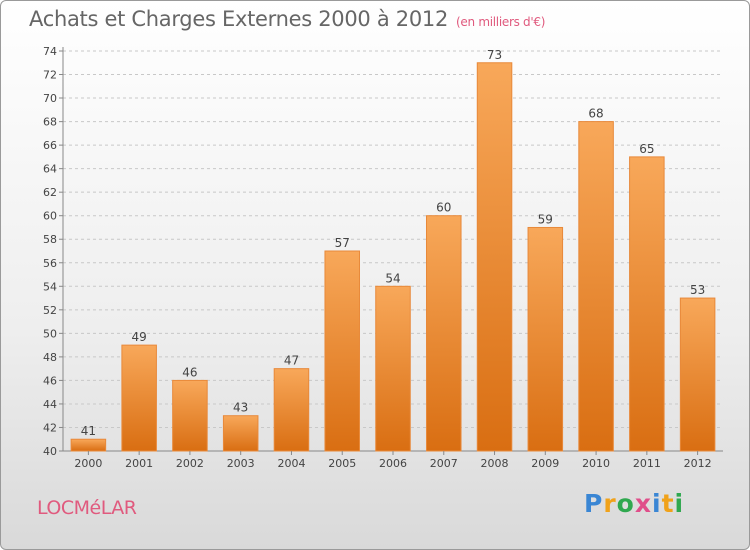 The height and width of the screenshot is (550, 750). Describe the element at coordinates (50, 451) in the screenshot. I see `y-tick-label: 40` at that location.